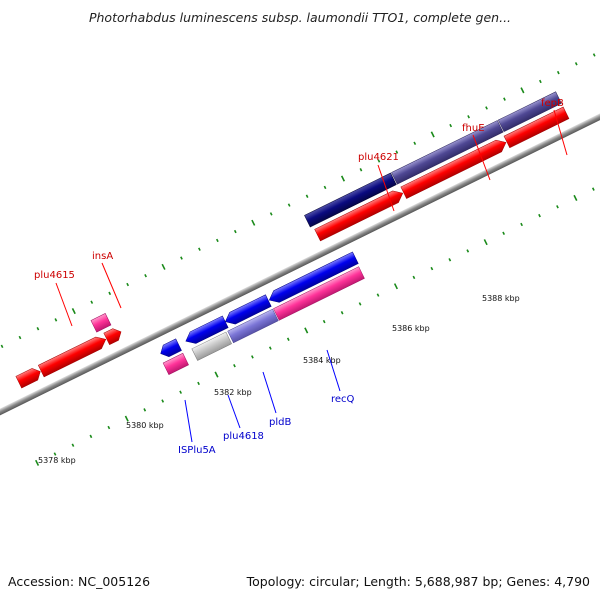 The image size is (600, 600). What do you see at coordinates (319, 293) in the screenshot?
I see `gene-recQ-pink` at bounding box center [319, 293].